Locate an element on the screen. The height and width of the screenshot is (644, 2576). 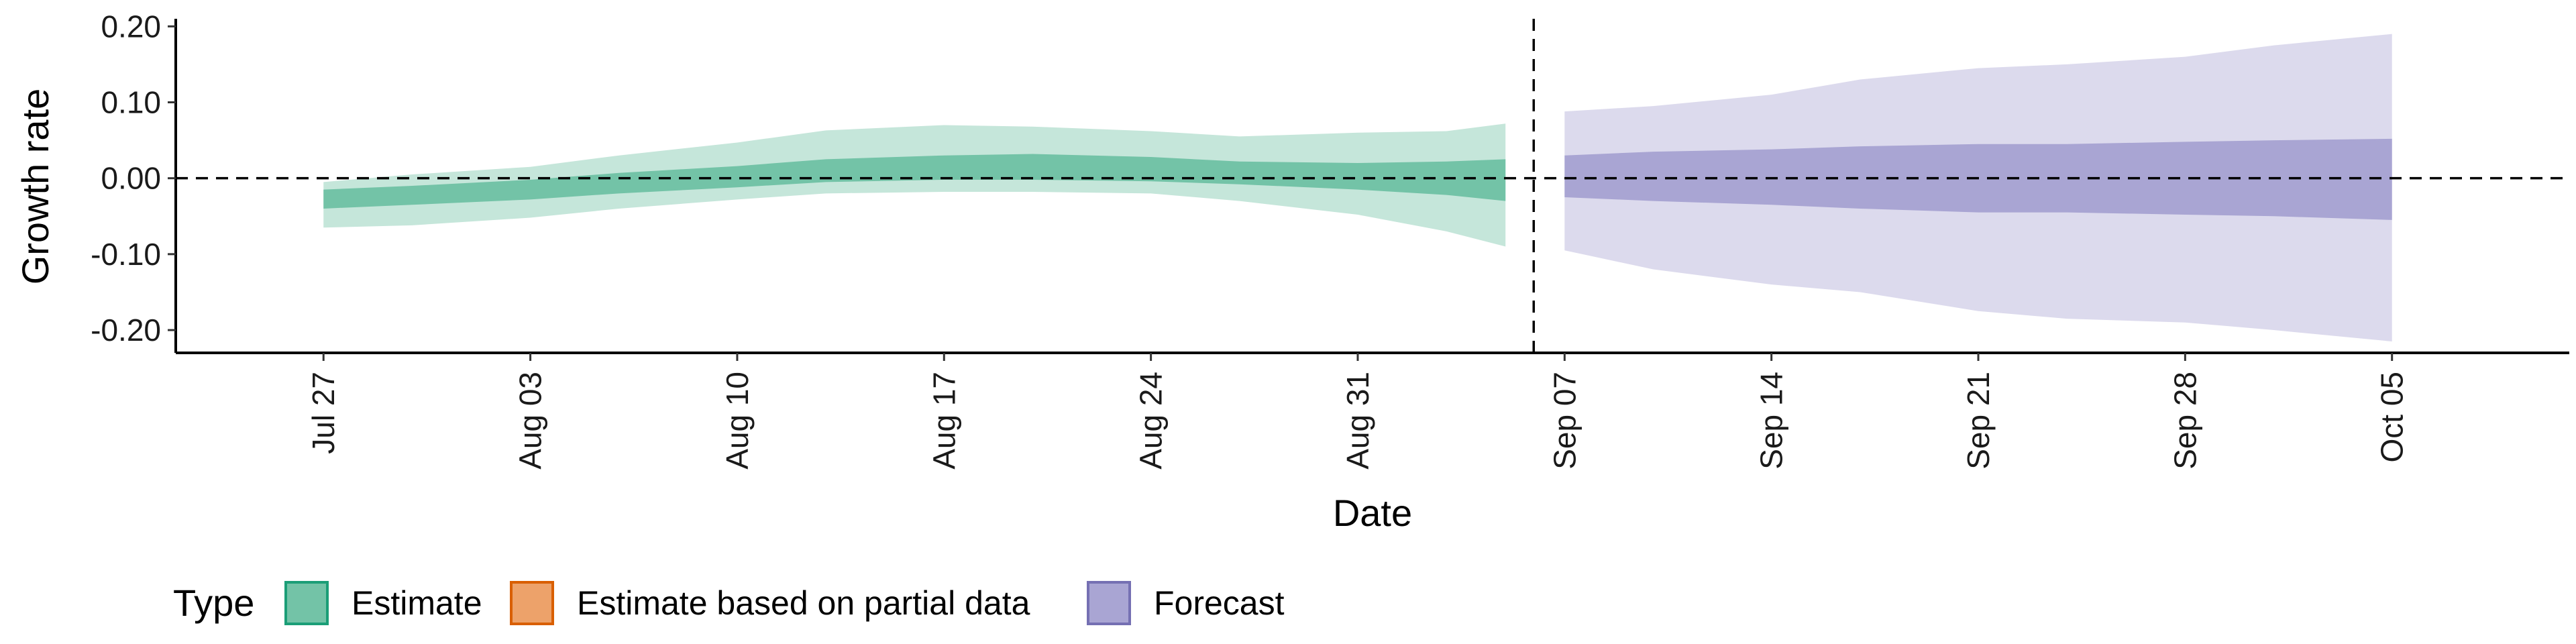
x-tick-label: Aug 10 is located at coordinates (737, 421).